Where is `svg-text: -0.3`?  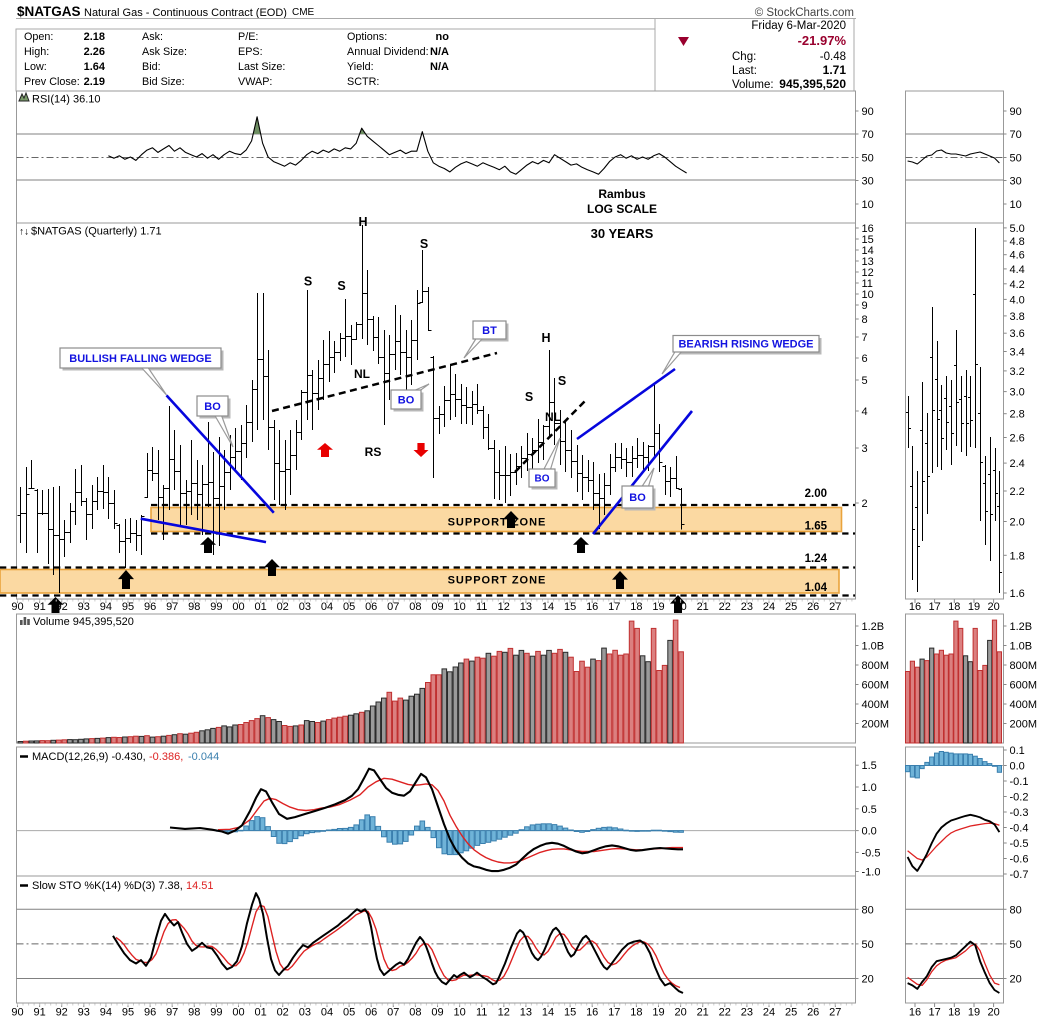 svg-text: -0.3 is located at coordinates (1019, 813).